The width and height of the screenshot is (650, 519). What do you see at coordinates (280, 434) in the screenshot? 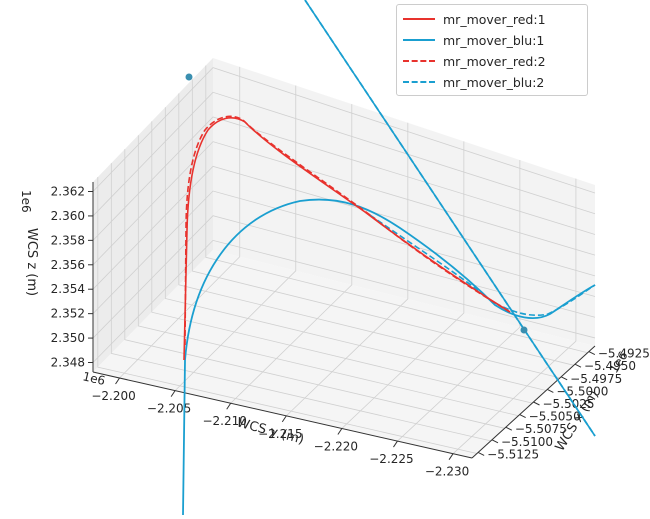
I see `y-tick-label: −2.215` at bounding box center [280, 434].